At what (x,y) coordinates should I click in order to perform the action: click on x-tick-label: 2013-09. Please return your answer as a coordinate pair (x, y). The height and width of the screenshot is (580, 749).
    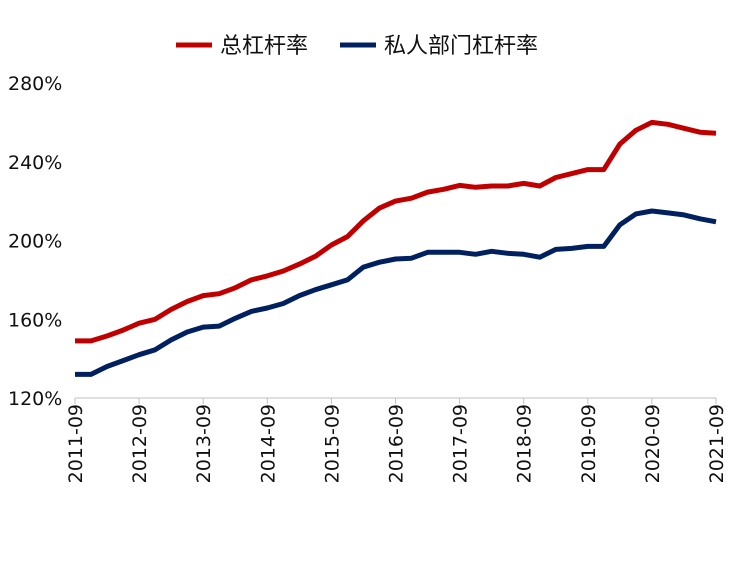
    Looking at the image, I should click on (204, 443).